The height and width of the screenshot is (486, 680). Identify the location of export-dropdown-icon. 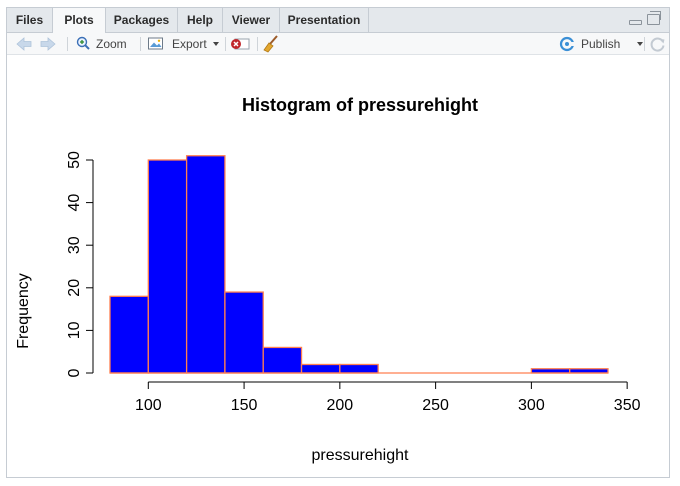
(216, 44).